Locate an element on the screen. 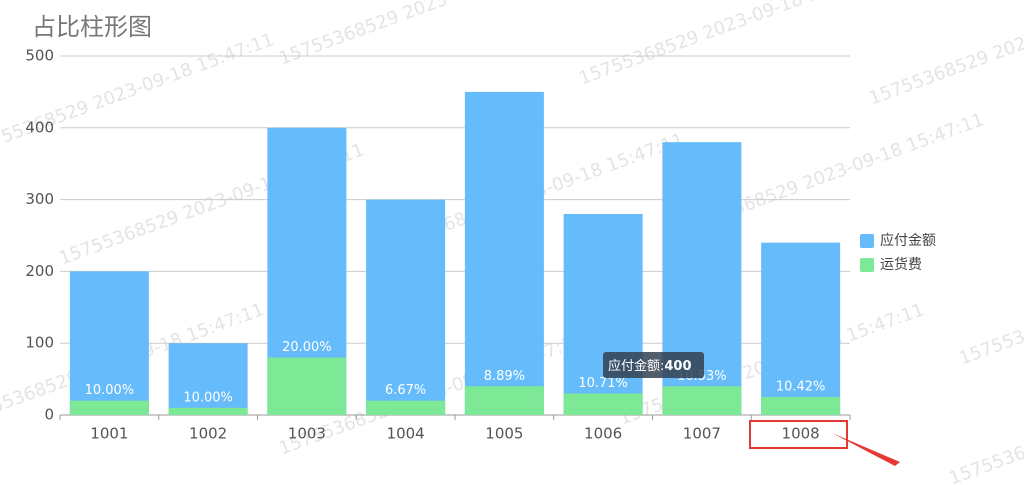 This screenshot has width=1024, height=485. x-tick-label: 1006 is located at coordinates (603, 434).